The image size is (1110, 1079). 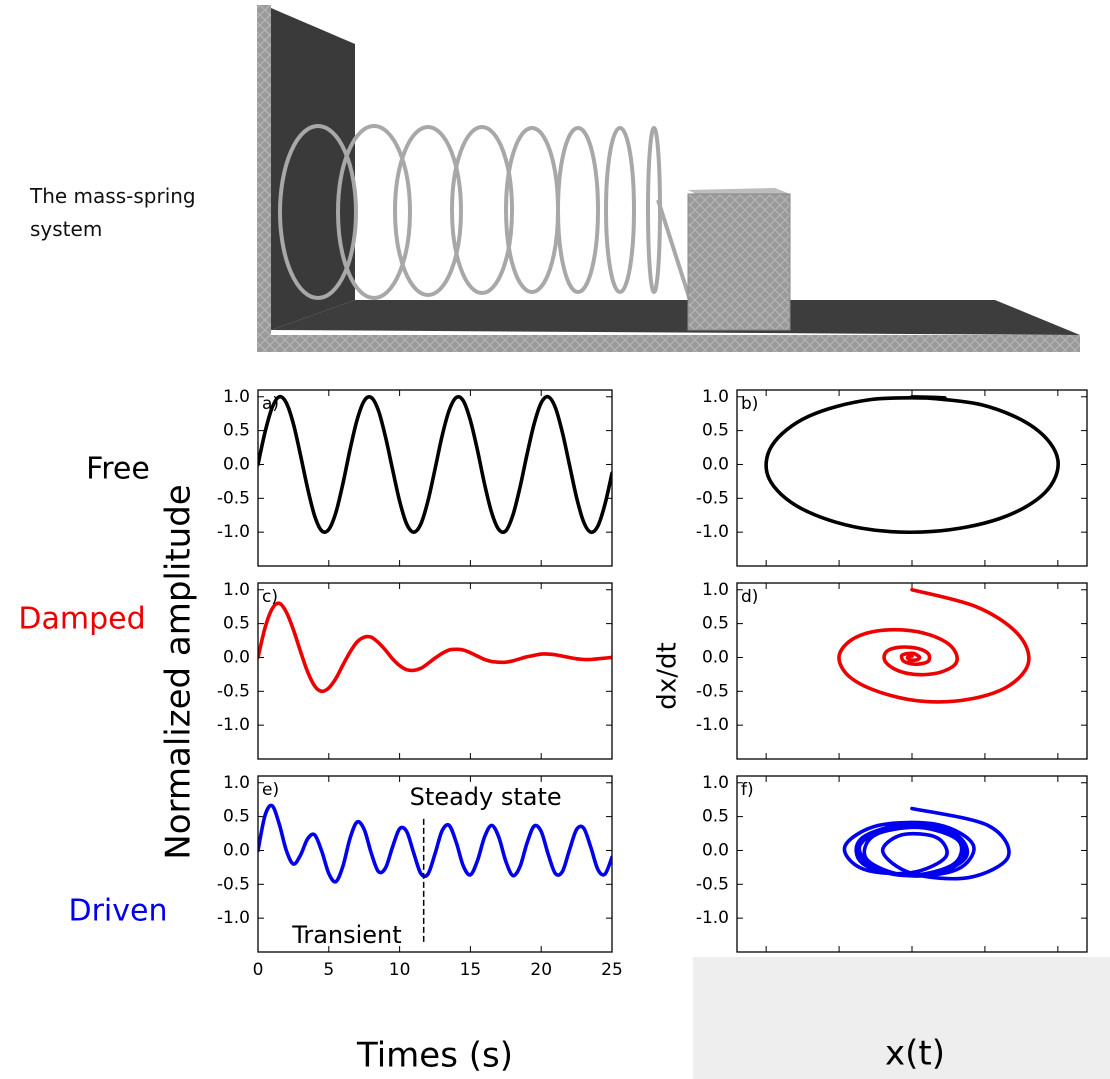 I want to click on phase-x-label: x(t), so click(x=915, y=1054).